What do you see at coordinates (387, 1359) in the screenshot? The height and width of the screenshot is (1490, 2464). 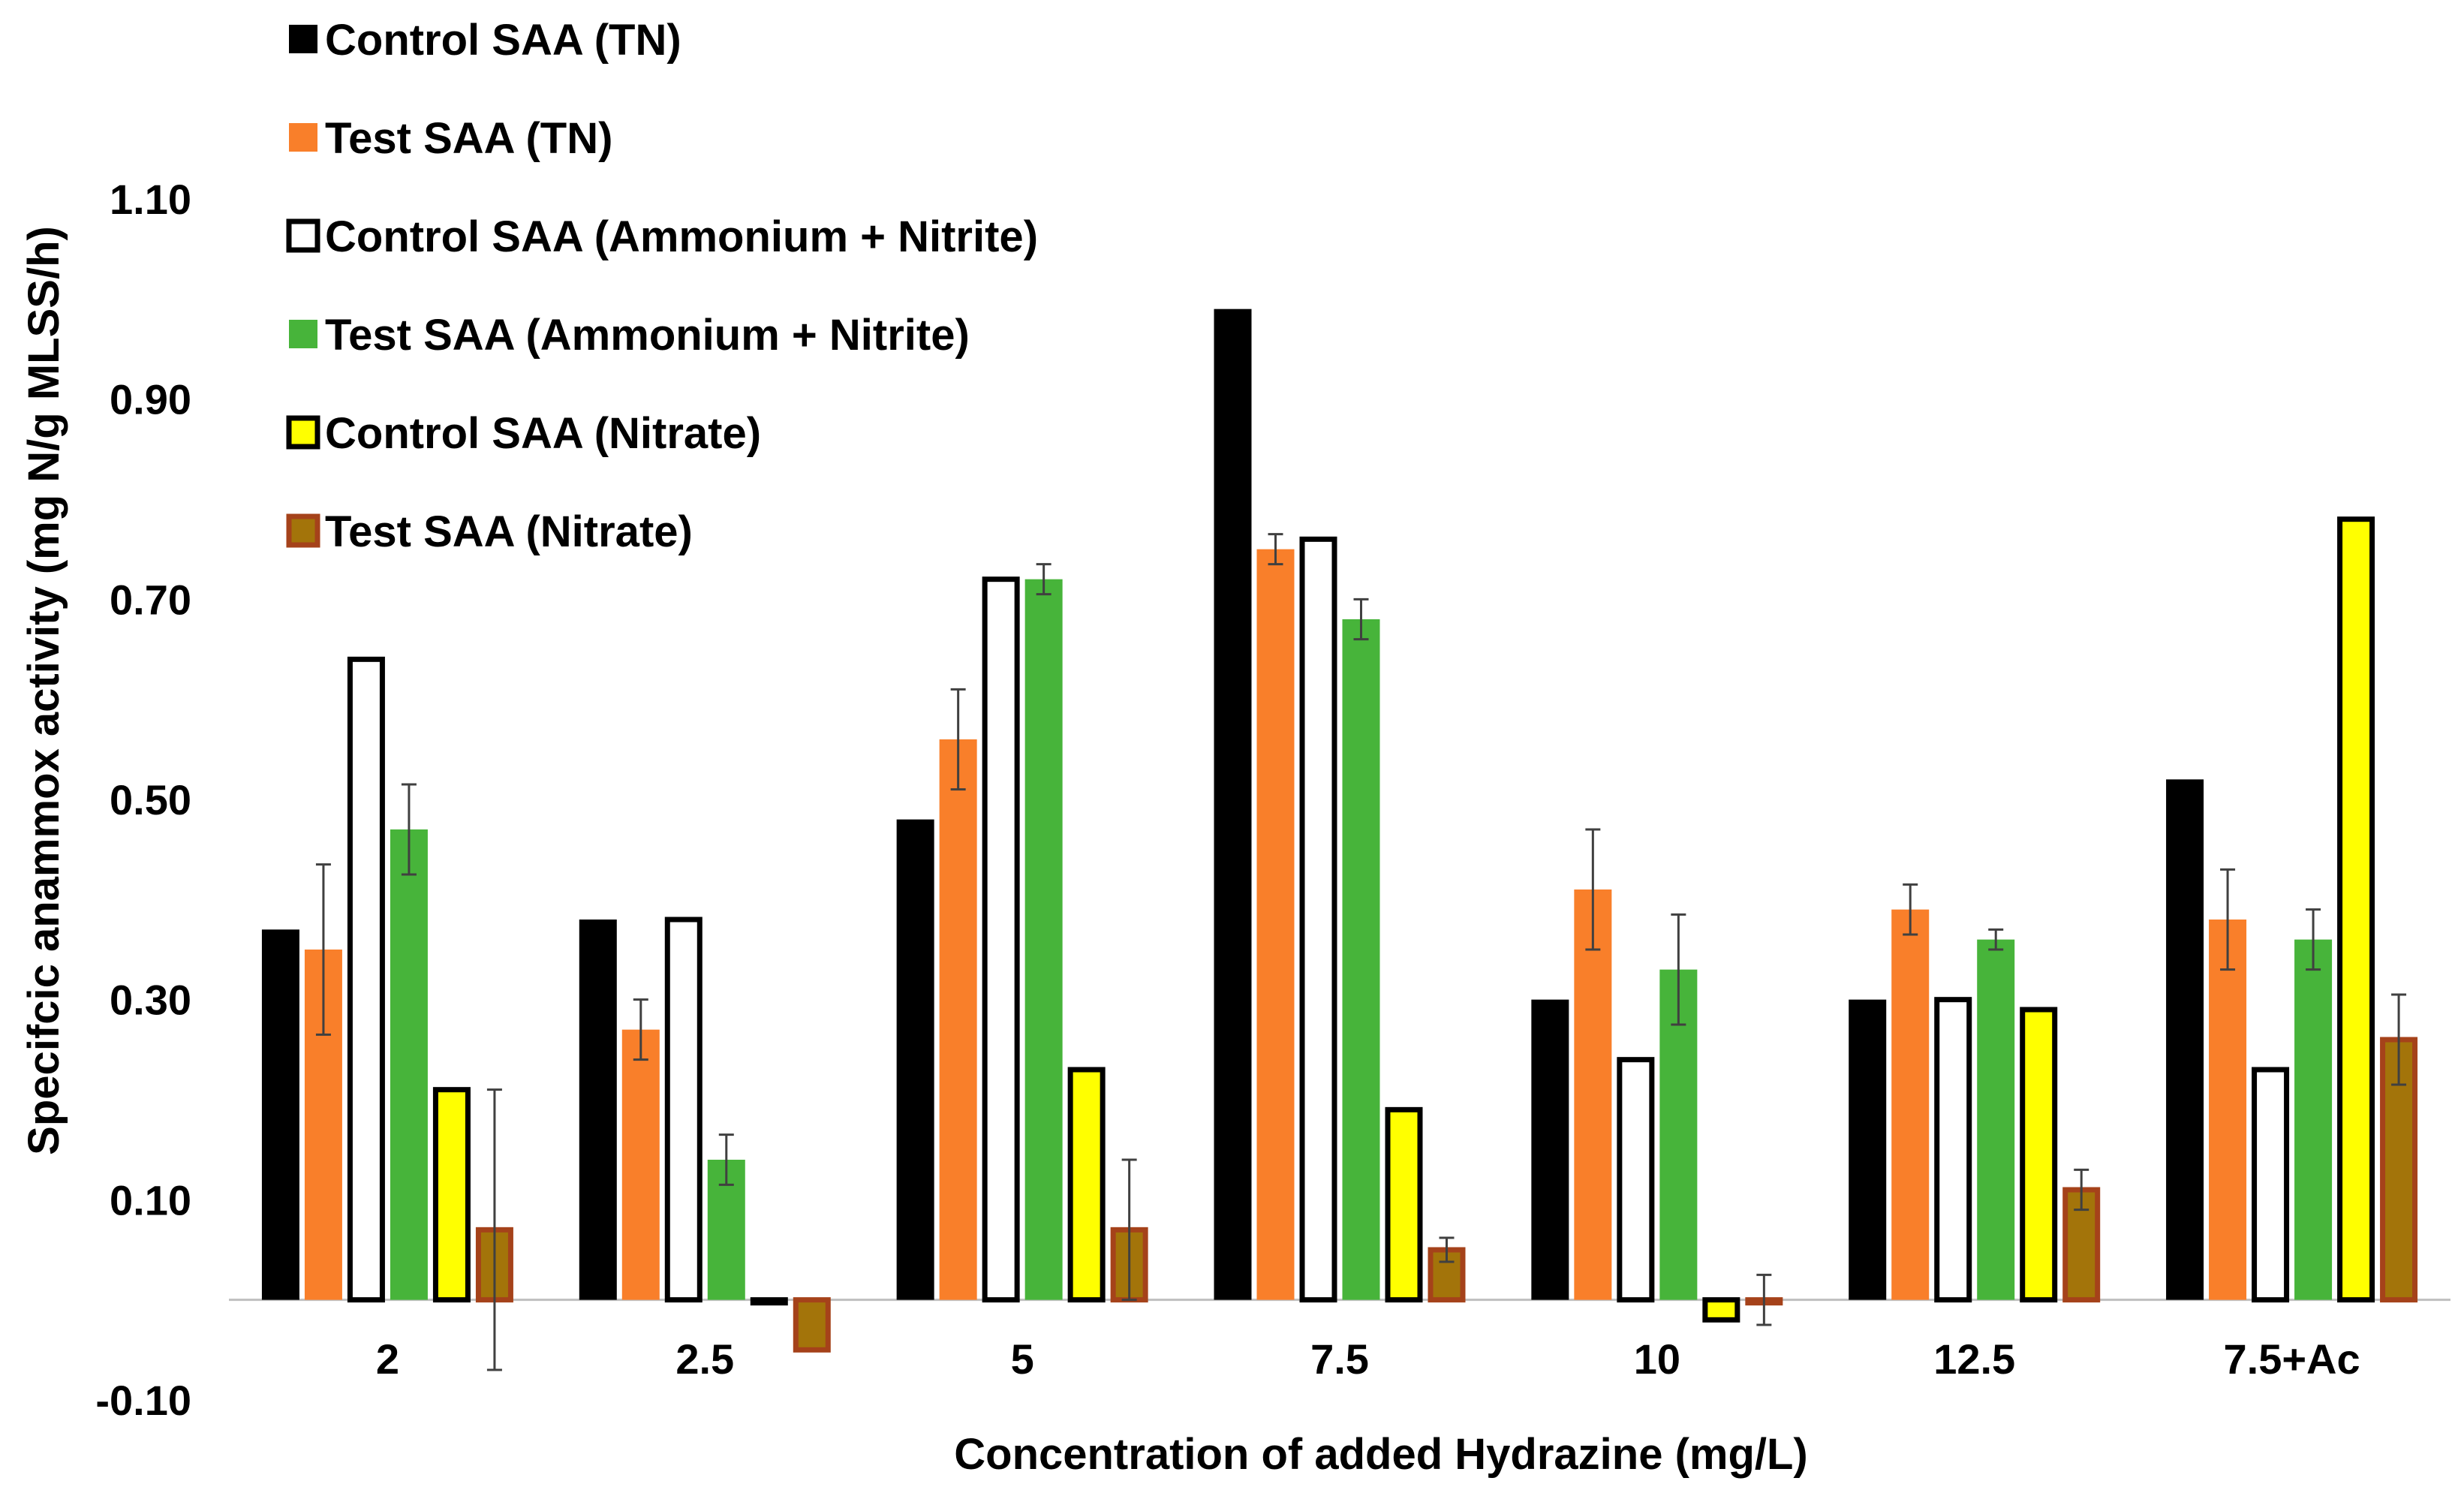 I see `x-tick-label: 2` at bounding box center [387, 1359].